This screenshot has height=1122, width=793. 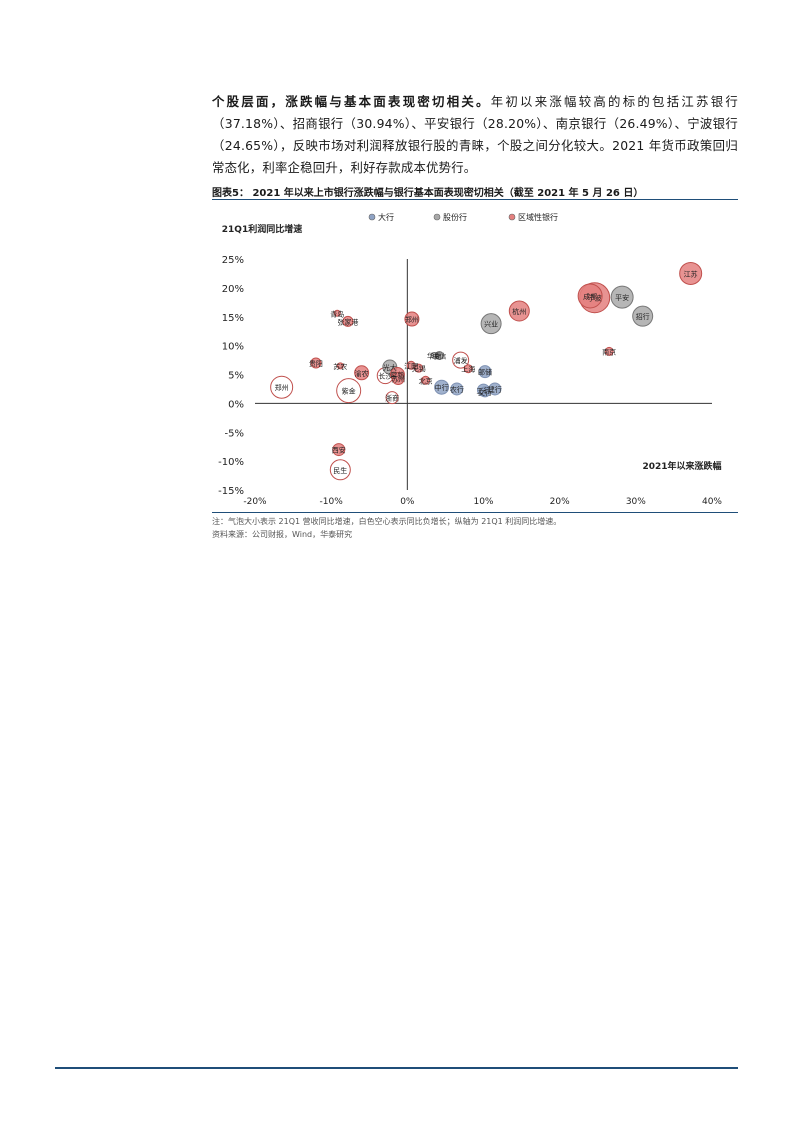 What do you see at coordinates (386, 217) in the screenshot?
I see `legend-label: 大行` at bounding box center [386, 217].